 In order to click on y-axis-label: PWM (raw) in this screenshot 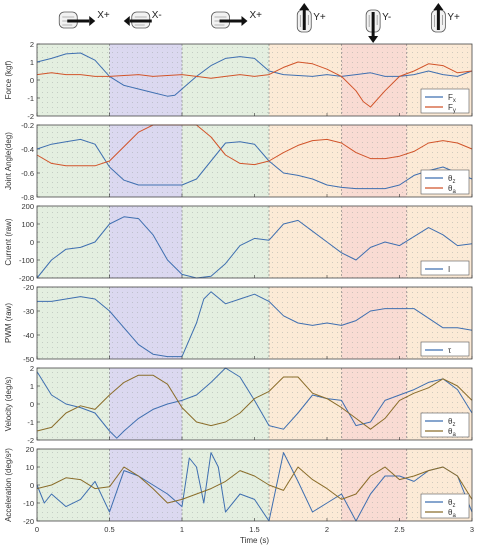, I will do `click(8, 323)`.